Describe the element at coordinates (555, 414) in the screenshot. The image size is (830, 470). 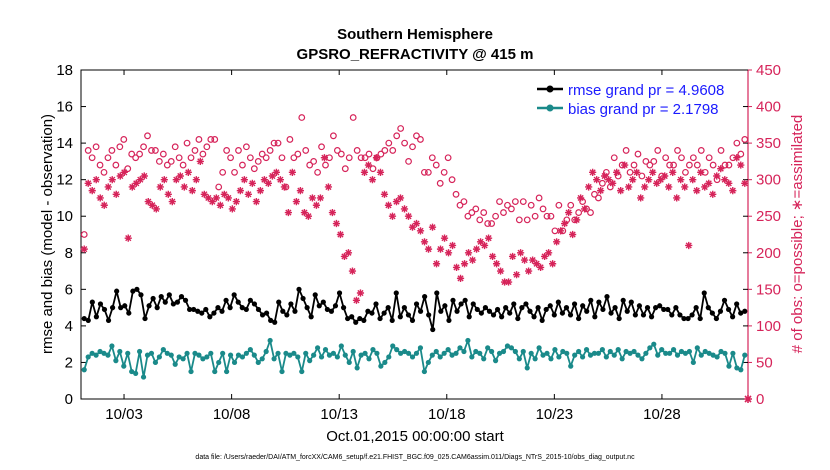
I see `x-tick-label: 10/23` at that location.